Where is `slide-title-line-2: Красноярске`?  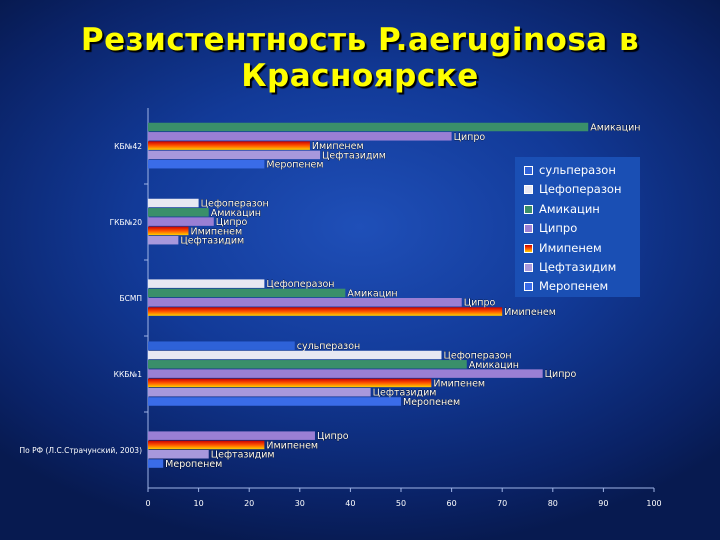 slide-title-line-2: Красноярске is located at coordinates (360, 76).